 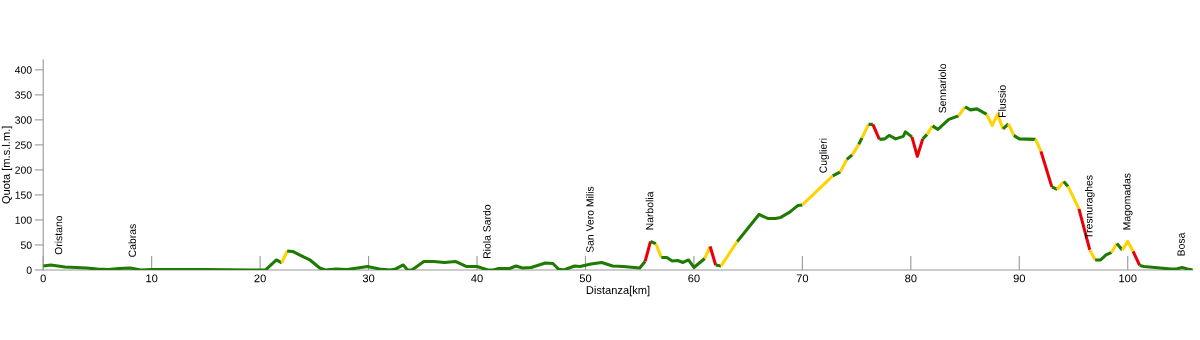 What do you see at coordinates (132, 240) in the screenshot?
I see `annotation: Cabras` at bounding box center [132, 240].